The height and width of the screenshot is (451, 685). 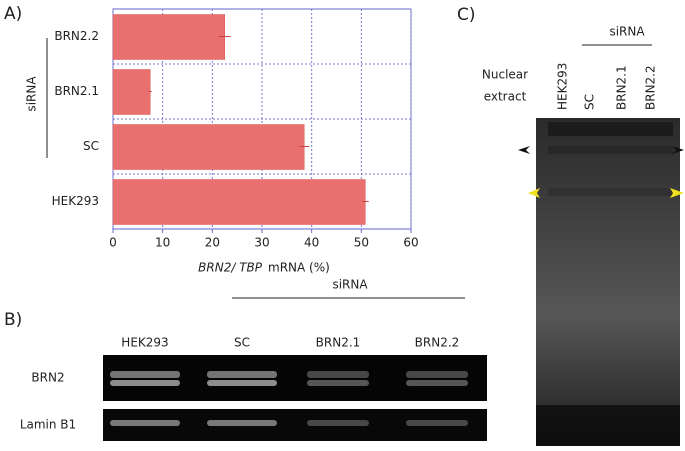 What do you see at coordinates (91, 146) in the screenshot?
I see `y-tick-label: SC` at bounding box center [91, 146].